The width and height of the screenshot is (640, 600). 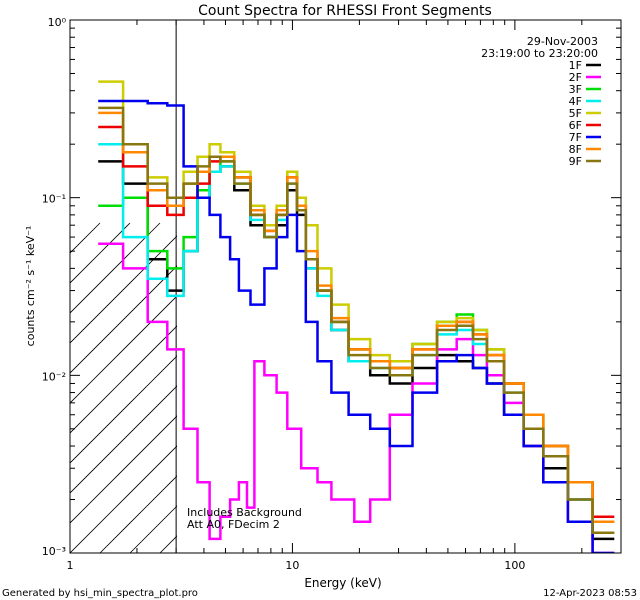 What do you see at coordinates (575, 137) in the screenshot?
I see `legend-label-7F: 7F` at bounding box center [575, 137].